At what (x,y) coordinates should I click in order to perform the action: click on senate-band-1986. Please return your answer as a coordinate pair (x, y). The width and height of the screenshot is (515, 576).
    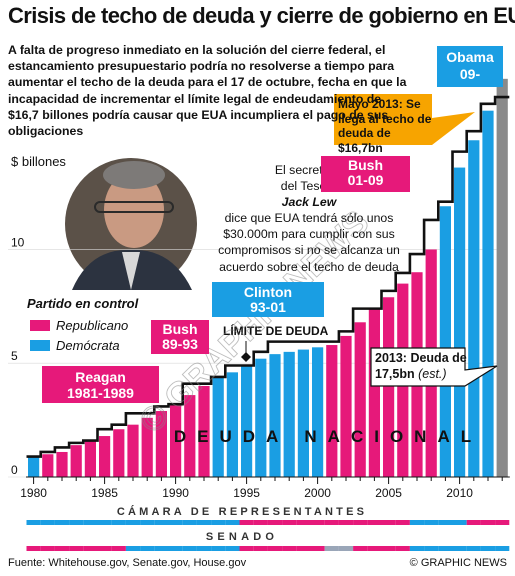
    Looking at the image, I should click on (118, 548).